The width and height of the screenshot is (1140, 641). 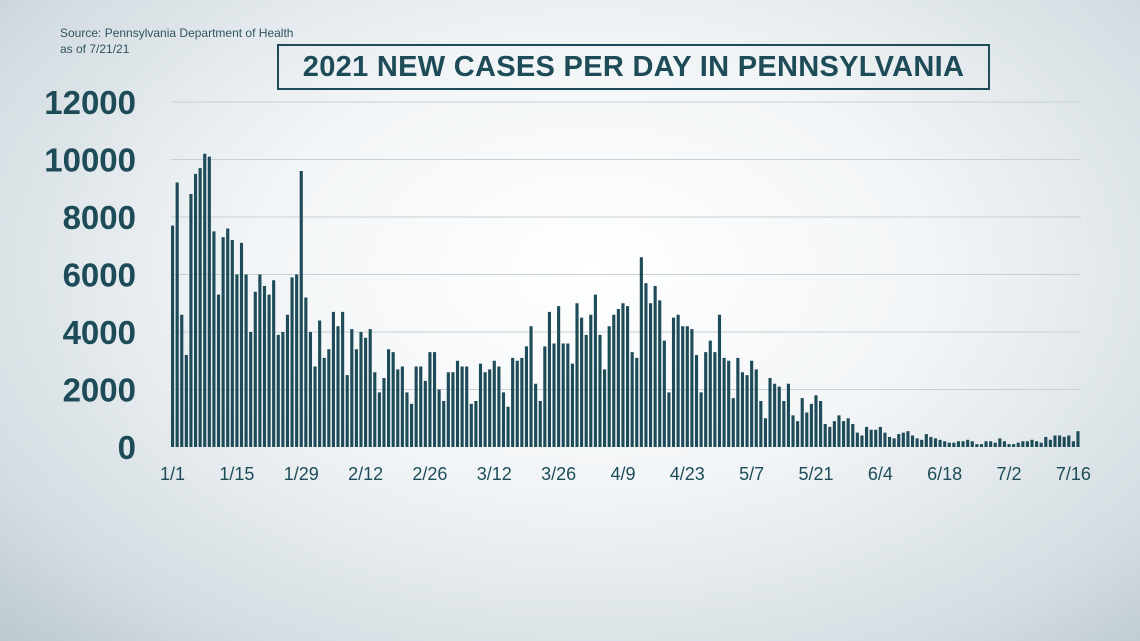 I want to click on y-tick-label: 2000, so click(x=99, y=390).